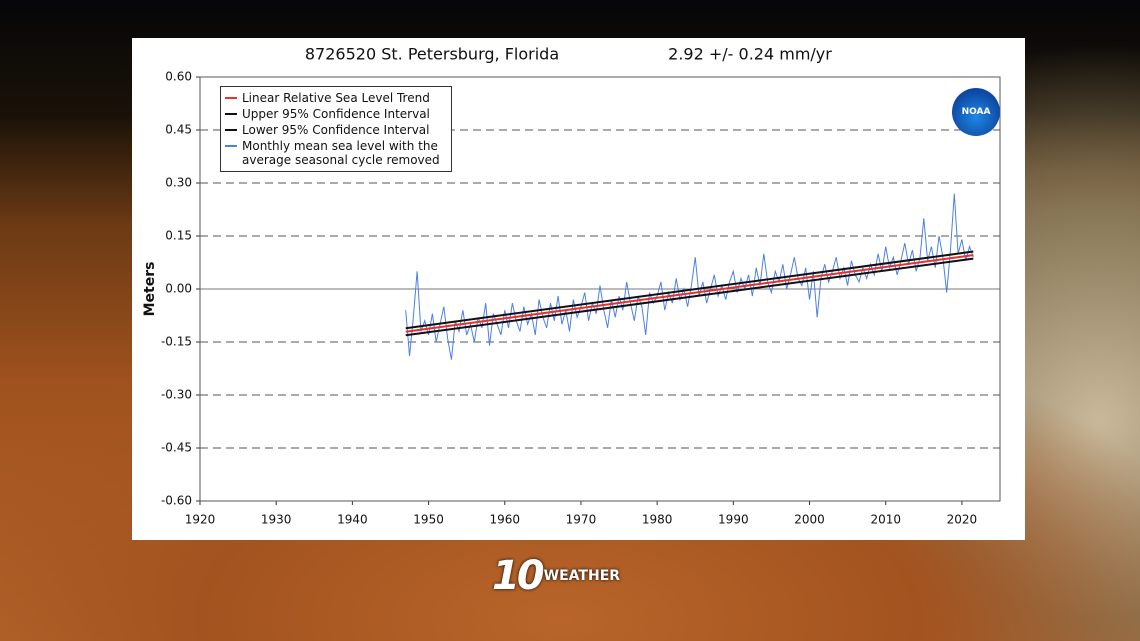 The height and width of the screenshot is (641, 1140). I want to click on brand: 10 WEATHER, so click(556, 576).